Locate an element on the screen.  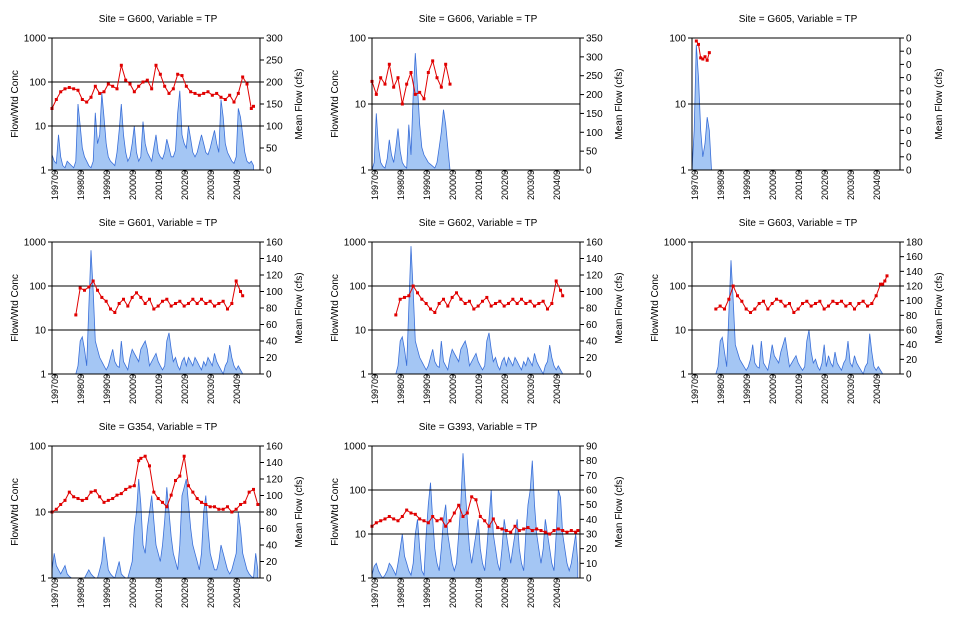
left-tick-label: 1000 is located at coordinates (675, 243).